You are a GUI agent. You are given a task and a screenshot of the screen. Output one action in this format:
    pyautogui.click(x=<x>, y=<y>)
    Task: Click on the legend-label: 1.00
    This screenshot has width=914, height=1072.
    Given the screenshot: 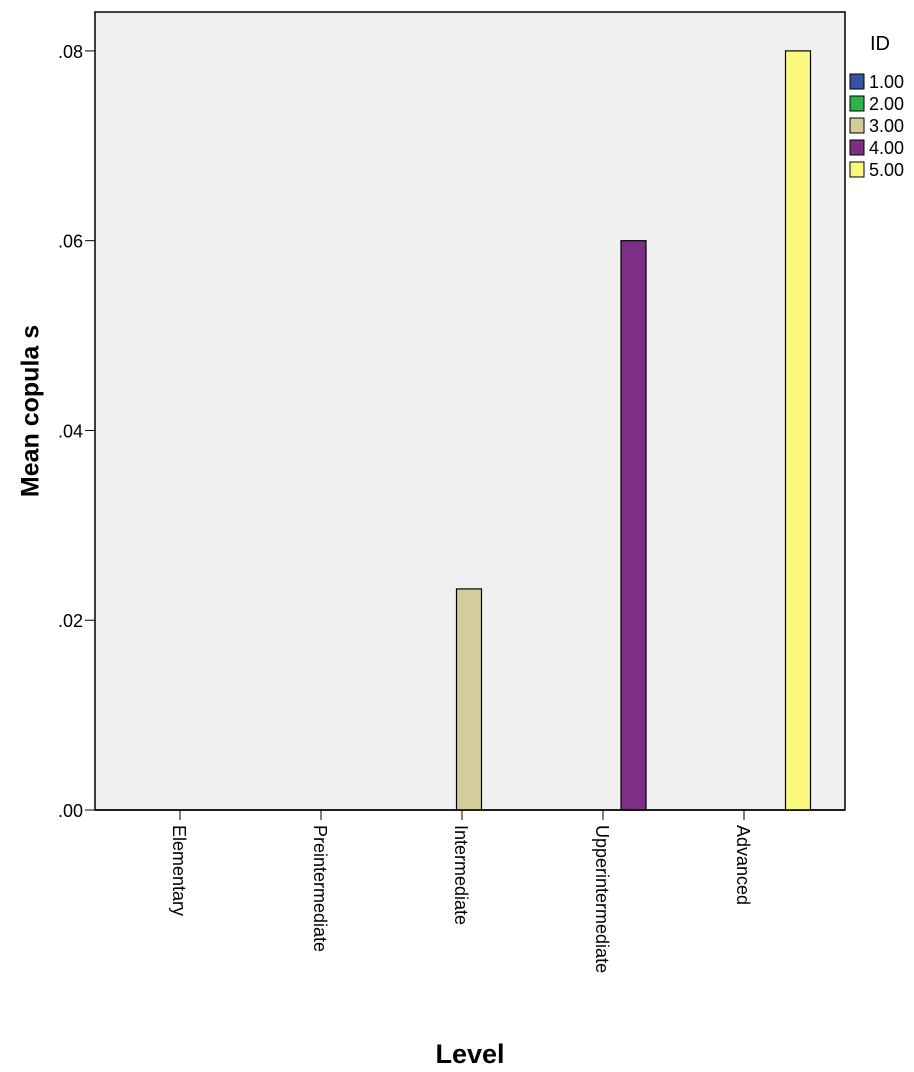 What is the action you would take?
    pyautogui.click(x=886, y=82)
    